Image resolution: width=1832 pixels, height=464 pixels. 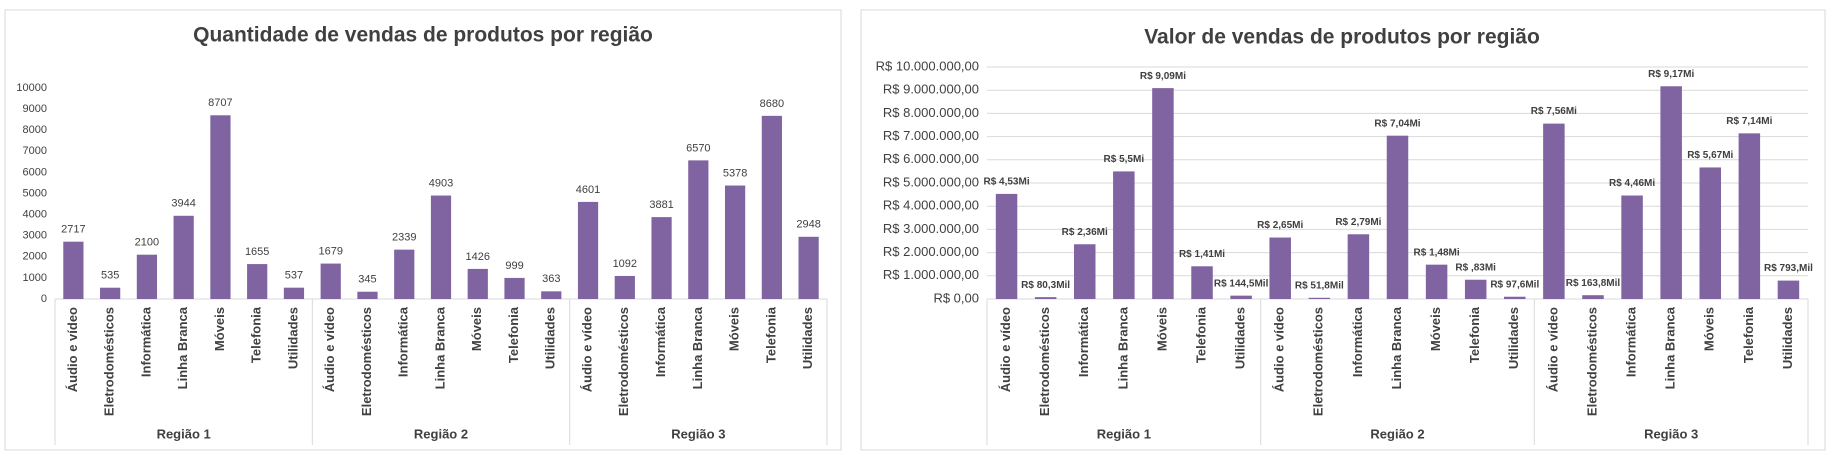 I want to click on y-tick-label: R$ 4.000.000,00, so click(x=931, y=205).